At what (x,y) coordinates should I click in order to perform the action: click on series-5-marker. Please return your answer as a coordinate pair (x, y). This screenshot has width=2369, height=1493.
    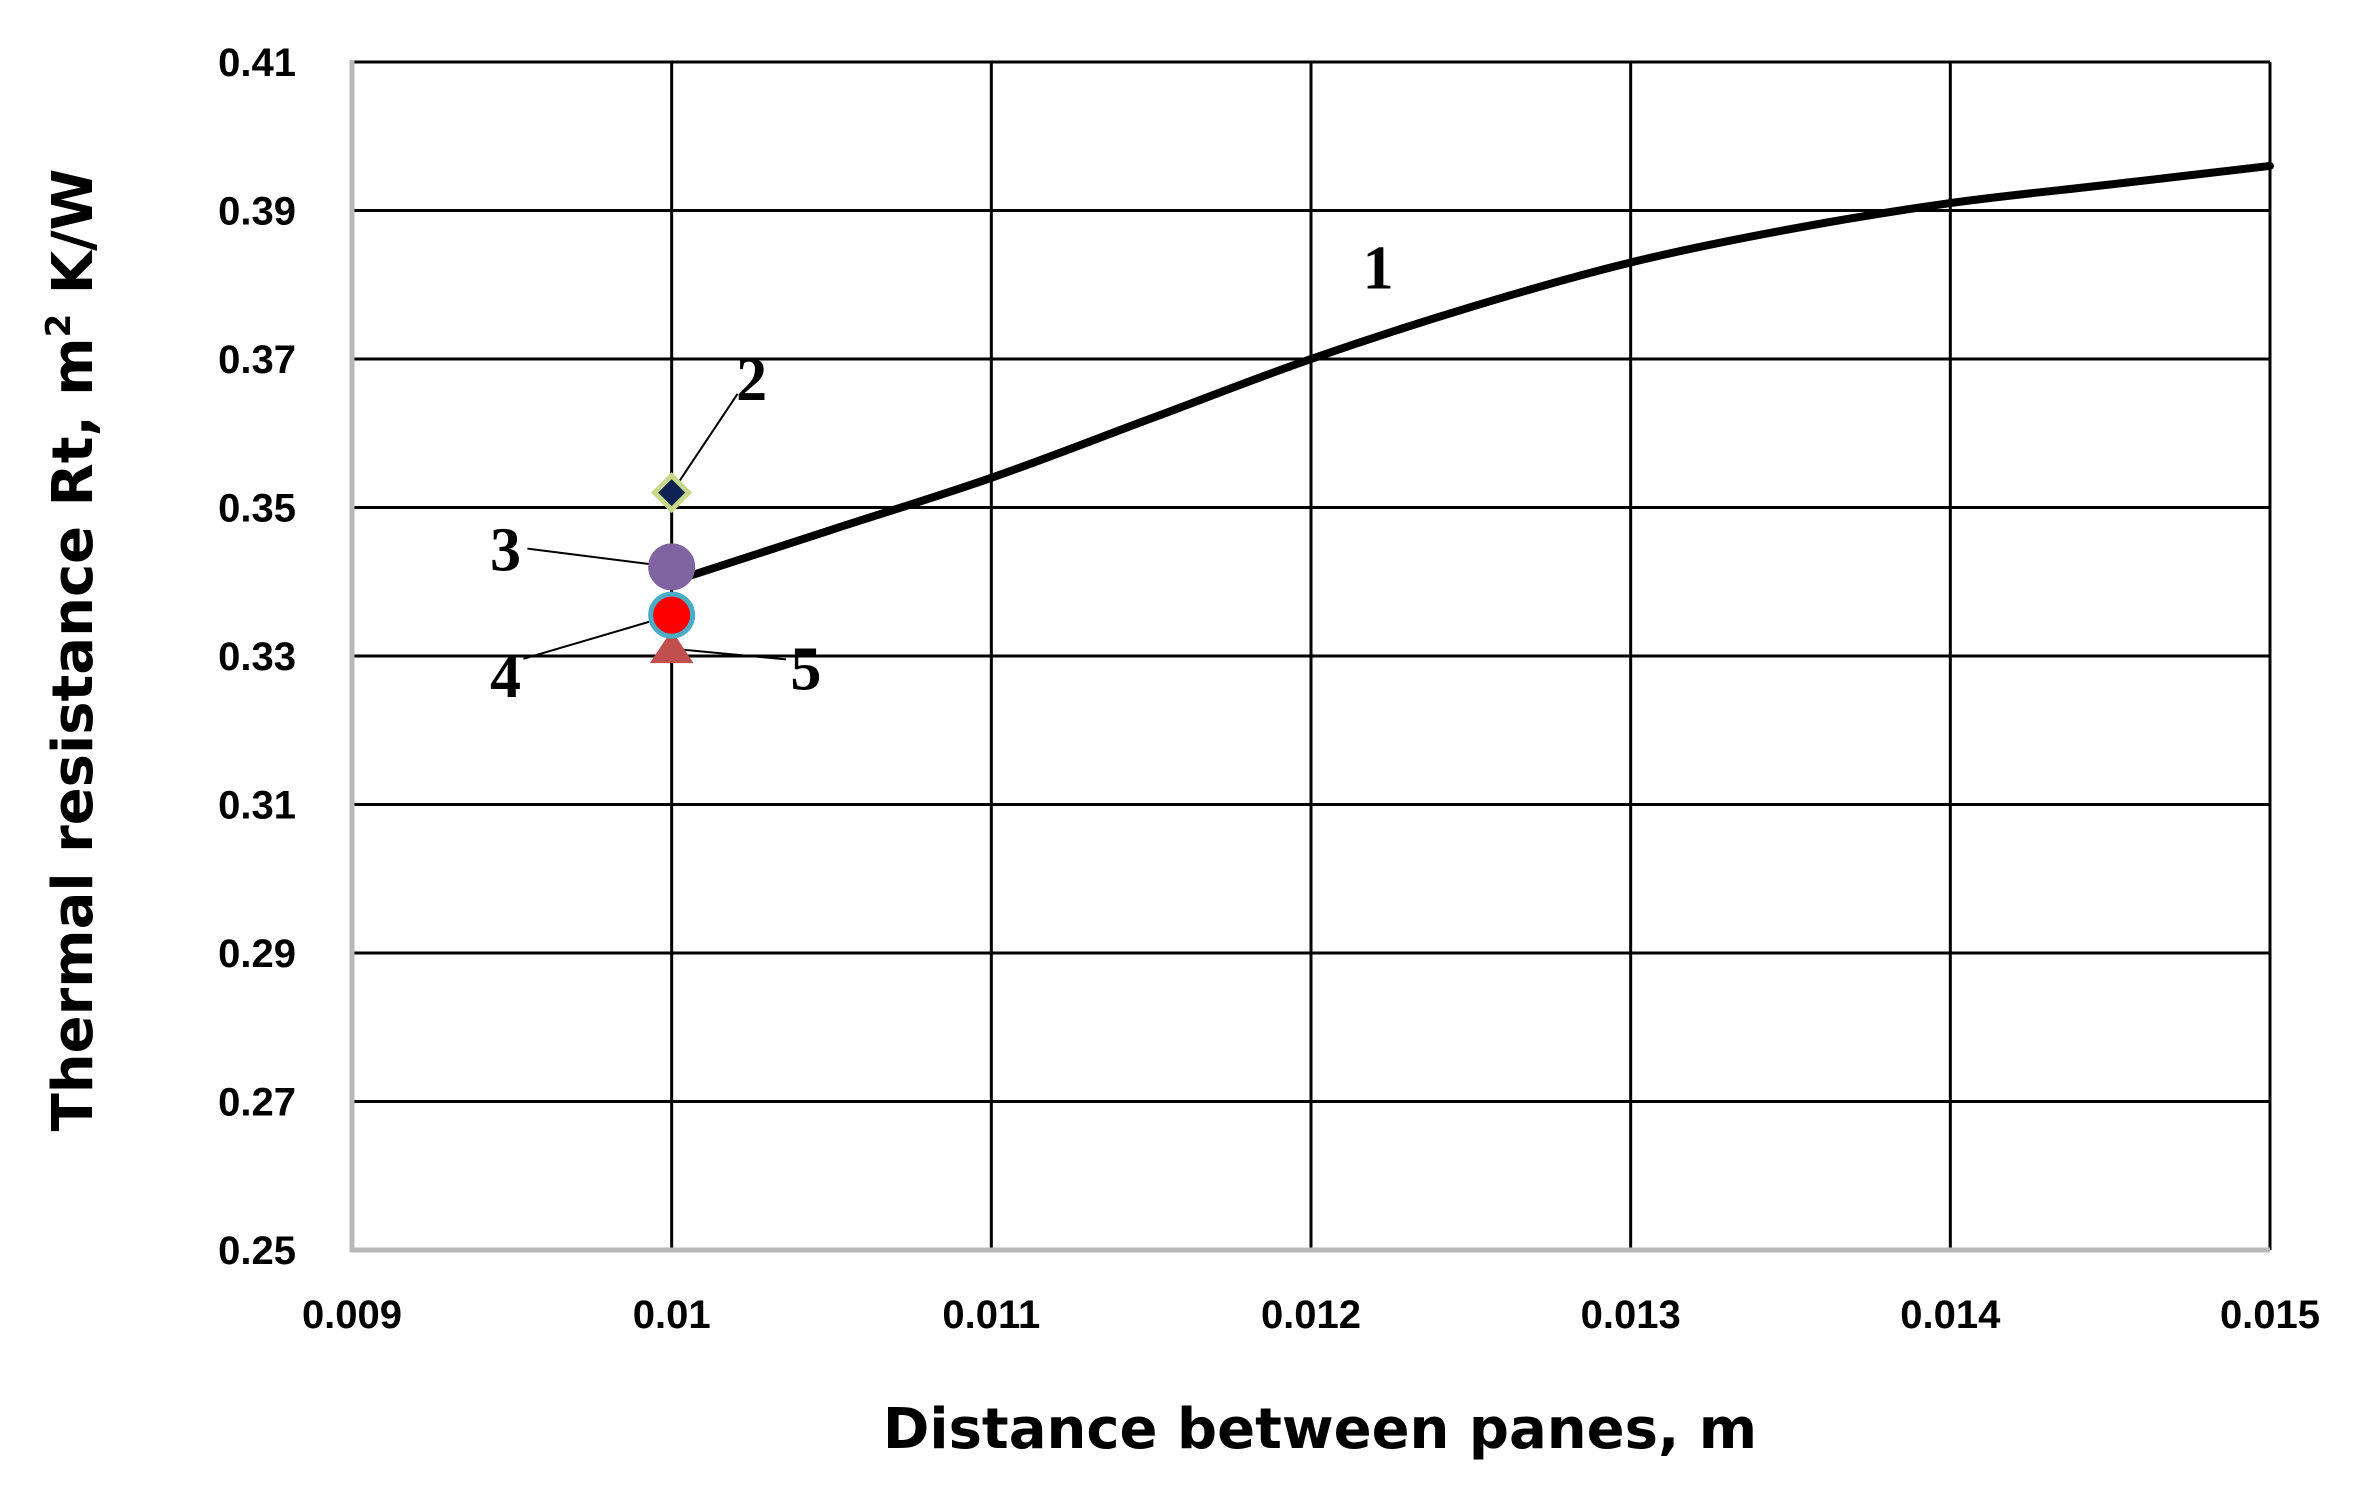
    Looking at the image, I should click on (671, 647).